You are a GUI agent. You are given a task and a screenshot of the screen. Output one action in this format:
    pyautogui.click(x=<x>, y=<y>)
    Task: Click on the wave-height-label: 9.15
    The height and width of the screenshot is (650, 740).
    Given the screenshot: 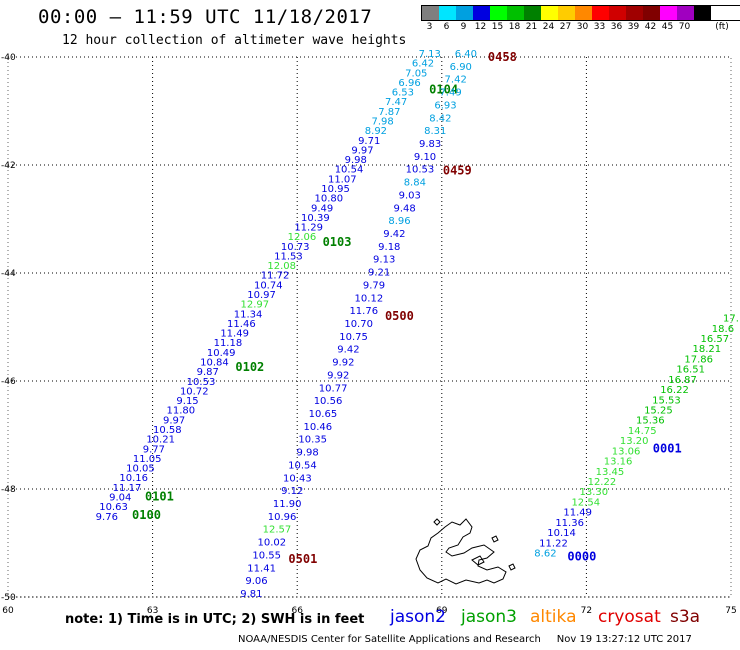 What is the action you would take?
    pyautogui.click(x=187, y=401)
    